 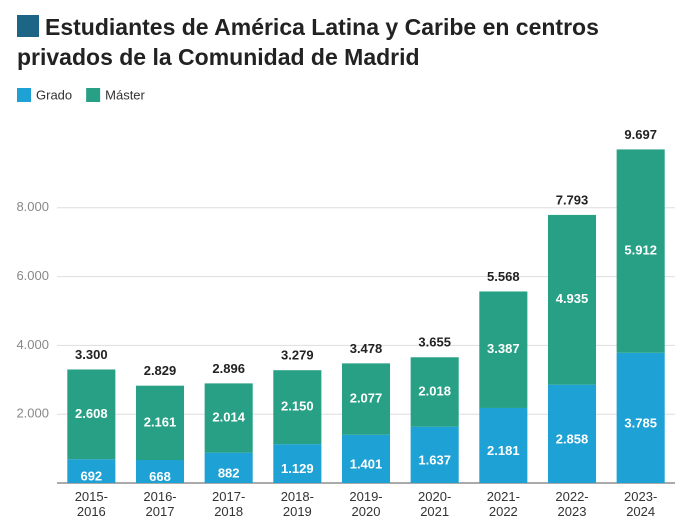 I want to click on y-tick-label: 6.000, so click(x=32, y=275).